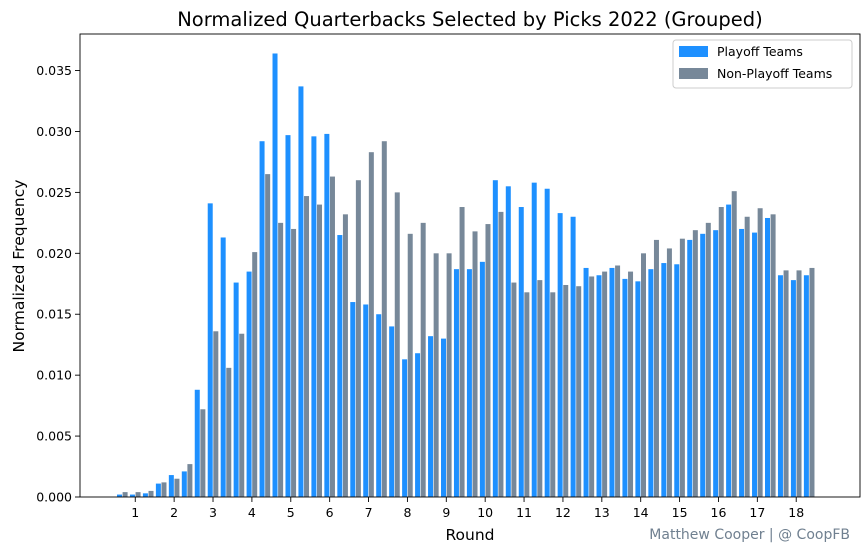 The image size is (867, 553). What do you see at coordinates (54, 131) in the screenshot?
I see `y-tick-label: 0.030` at bounding box center [54, 131].